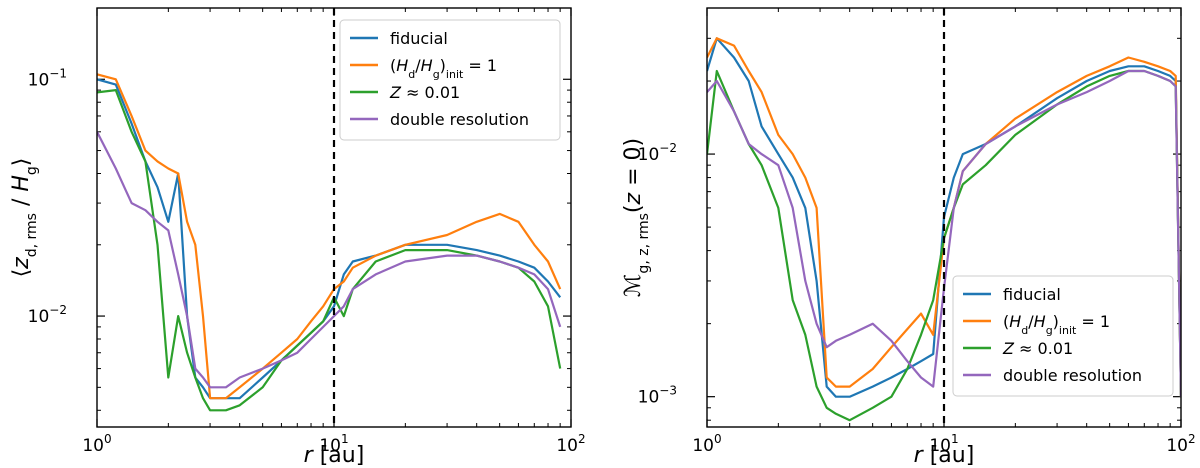 The image size is (1200, 468). Describe the element at coordinates (636, 217) in the screenshot. I see `y-axis-label: ℳg, z, rms(z = 0)` at that location.